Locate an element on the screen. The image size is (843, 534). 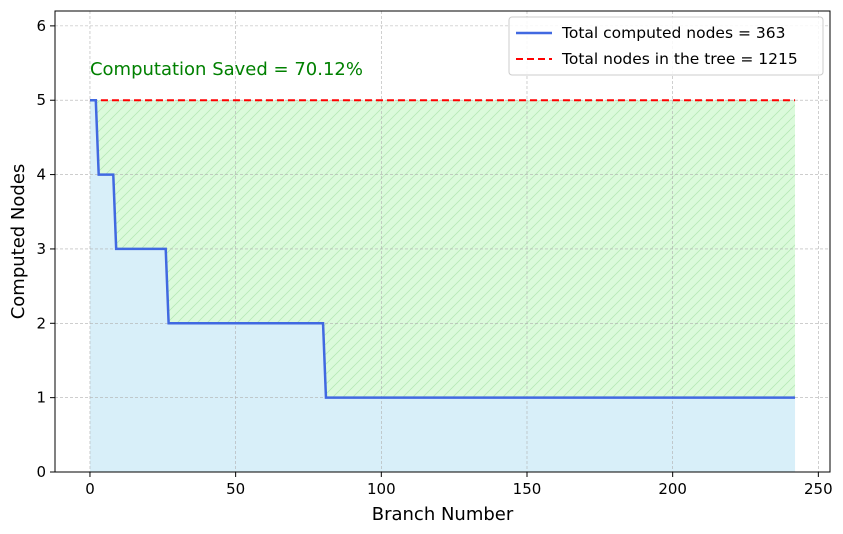
x-axis-label: Branch Number is located at coordinates (443, 514).